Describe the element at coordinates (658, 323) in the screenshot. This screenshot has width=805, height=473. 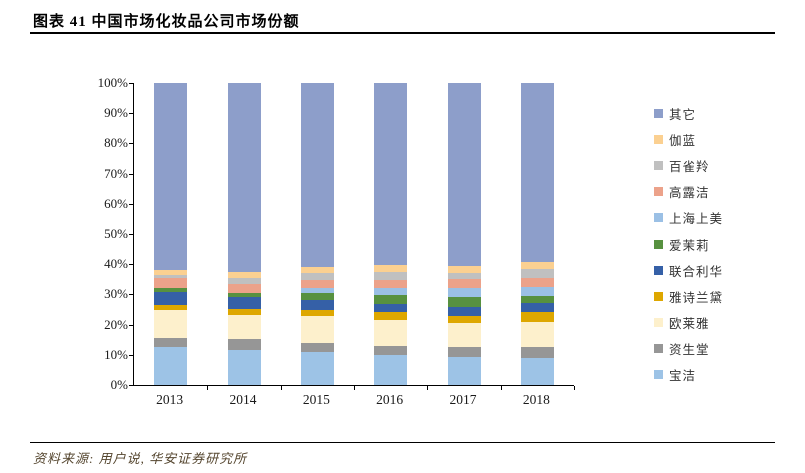
I see `legend-swatch-欧莱雅` at that location.